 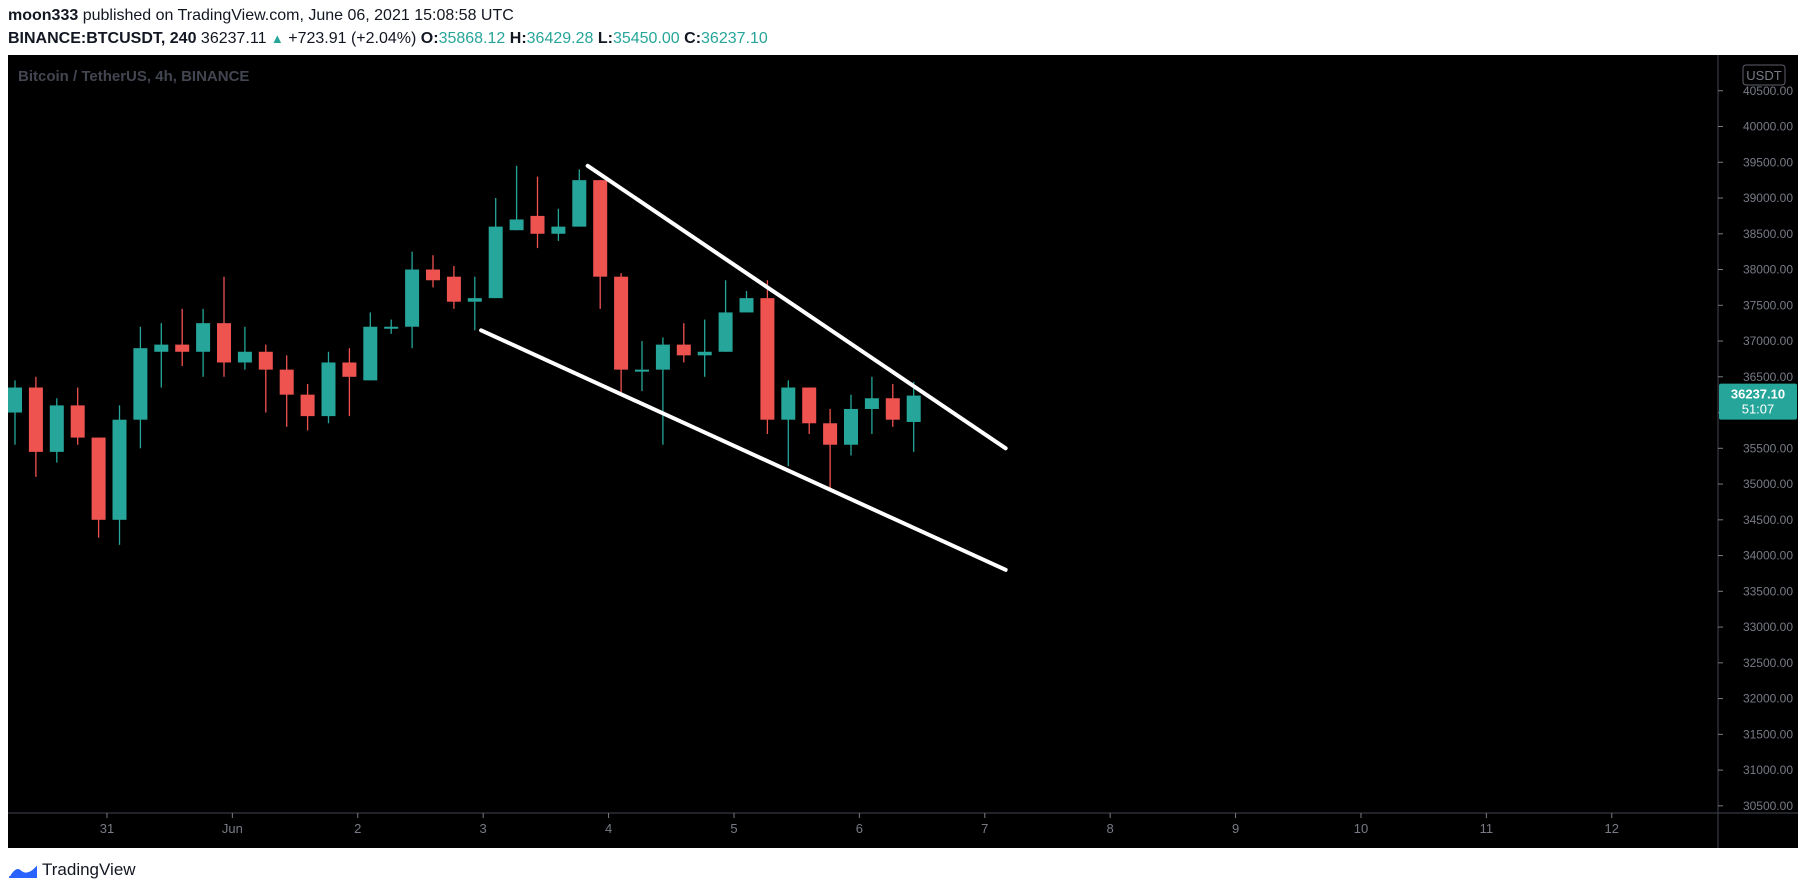 What do you see at coordinates (107, 828) in the screenshot?
I see `time-tick-label: 31` at bounding box center [107, 828].